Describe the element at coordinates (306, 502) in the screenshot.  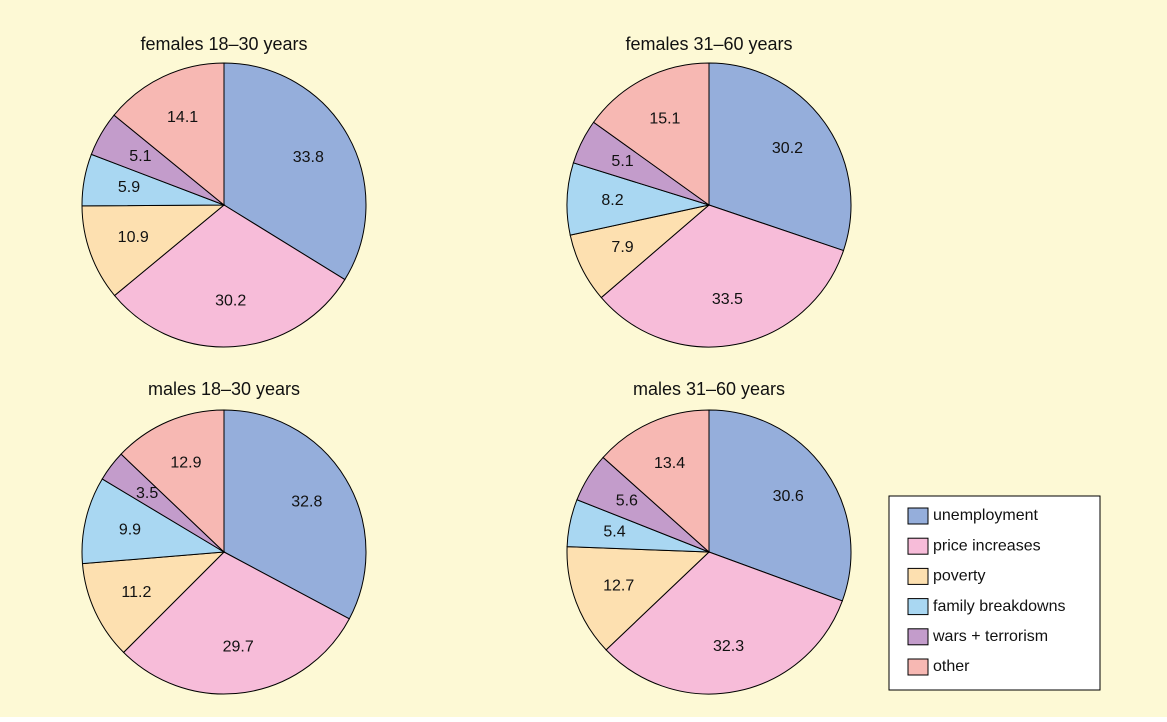
I see `slice-label: 32.8` at that location.